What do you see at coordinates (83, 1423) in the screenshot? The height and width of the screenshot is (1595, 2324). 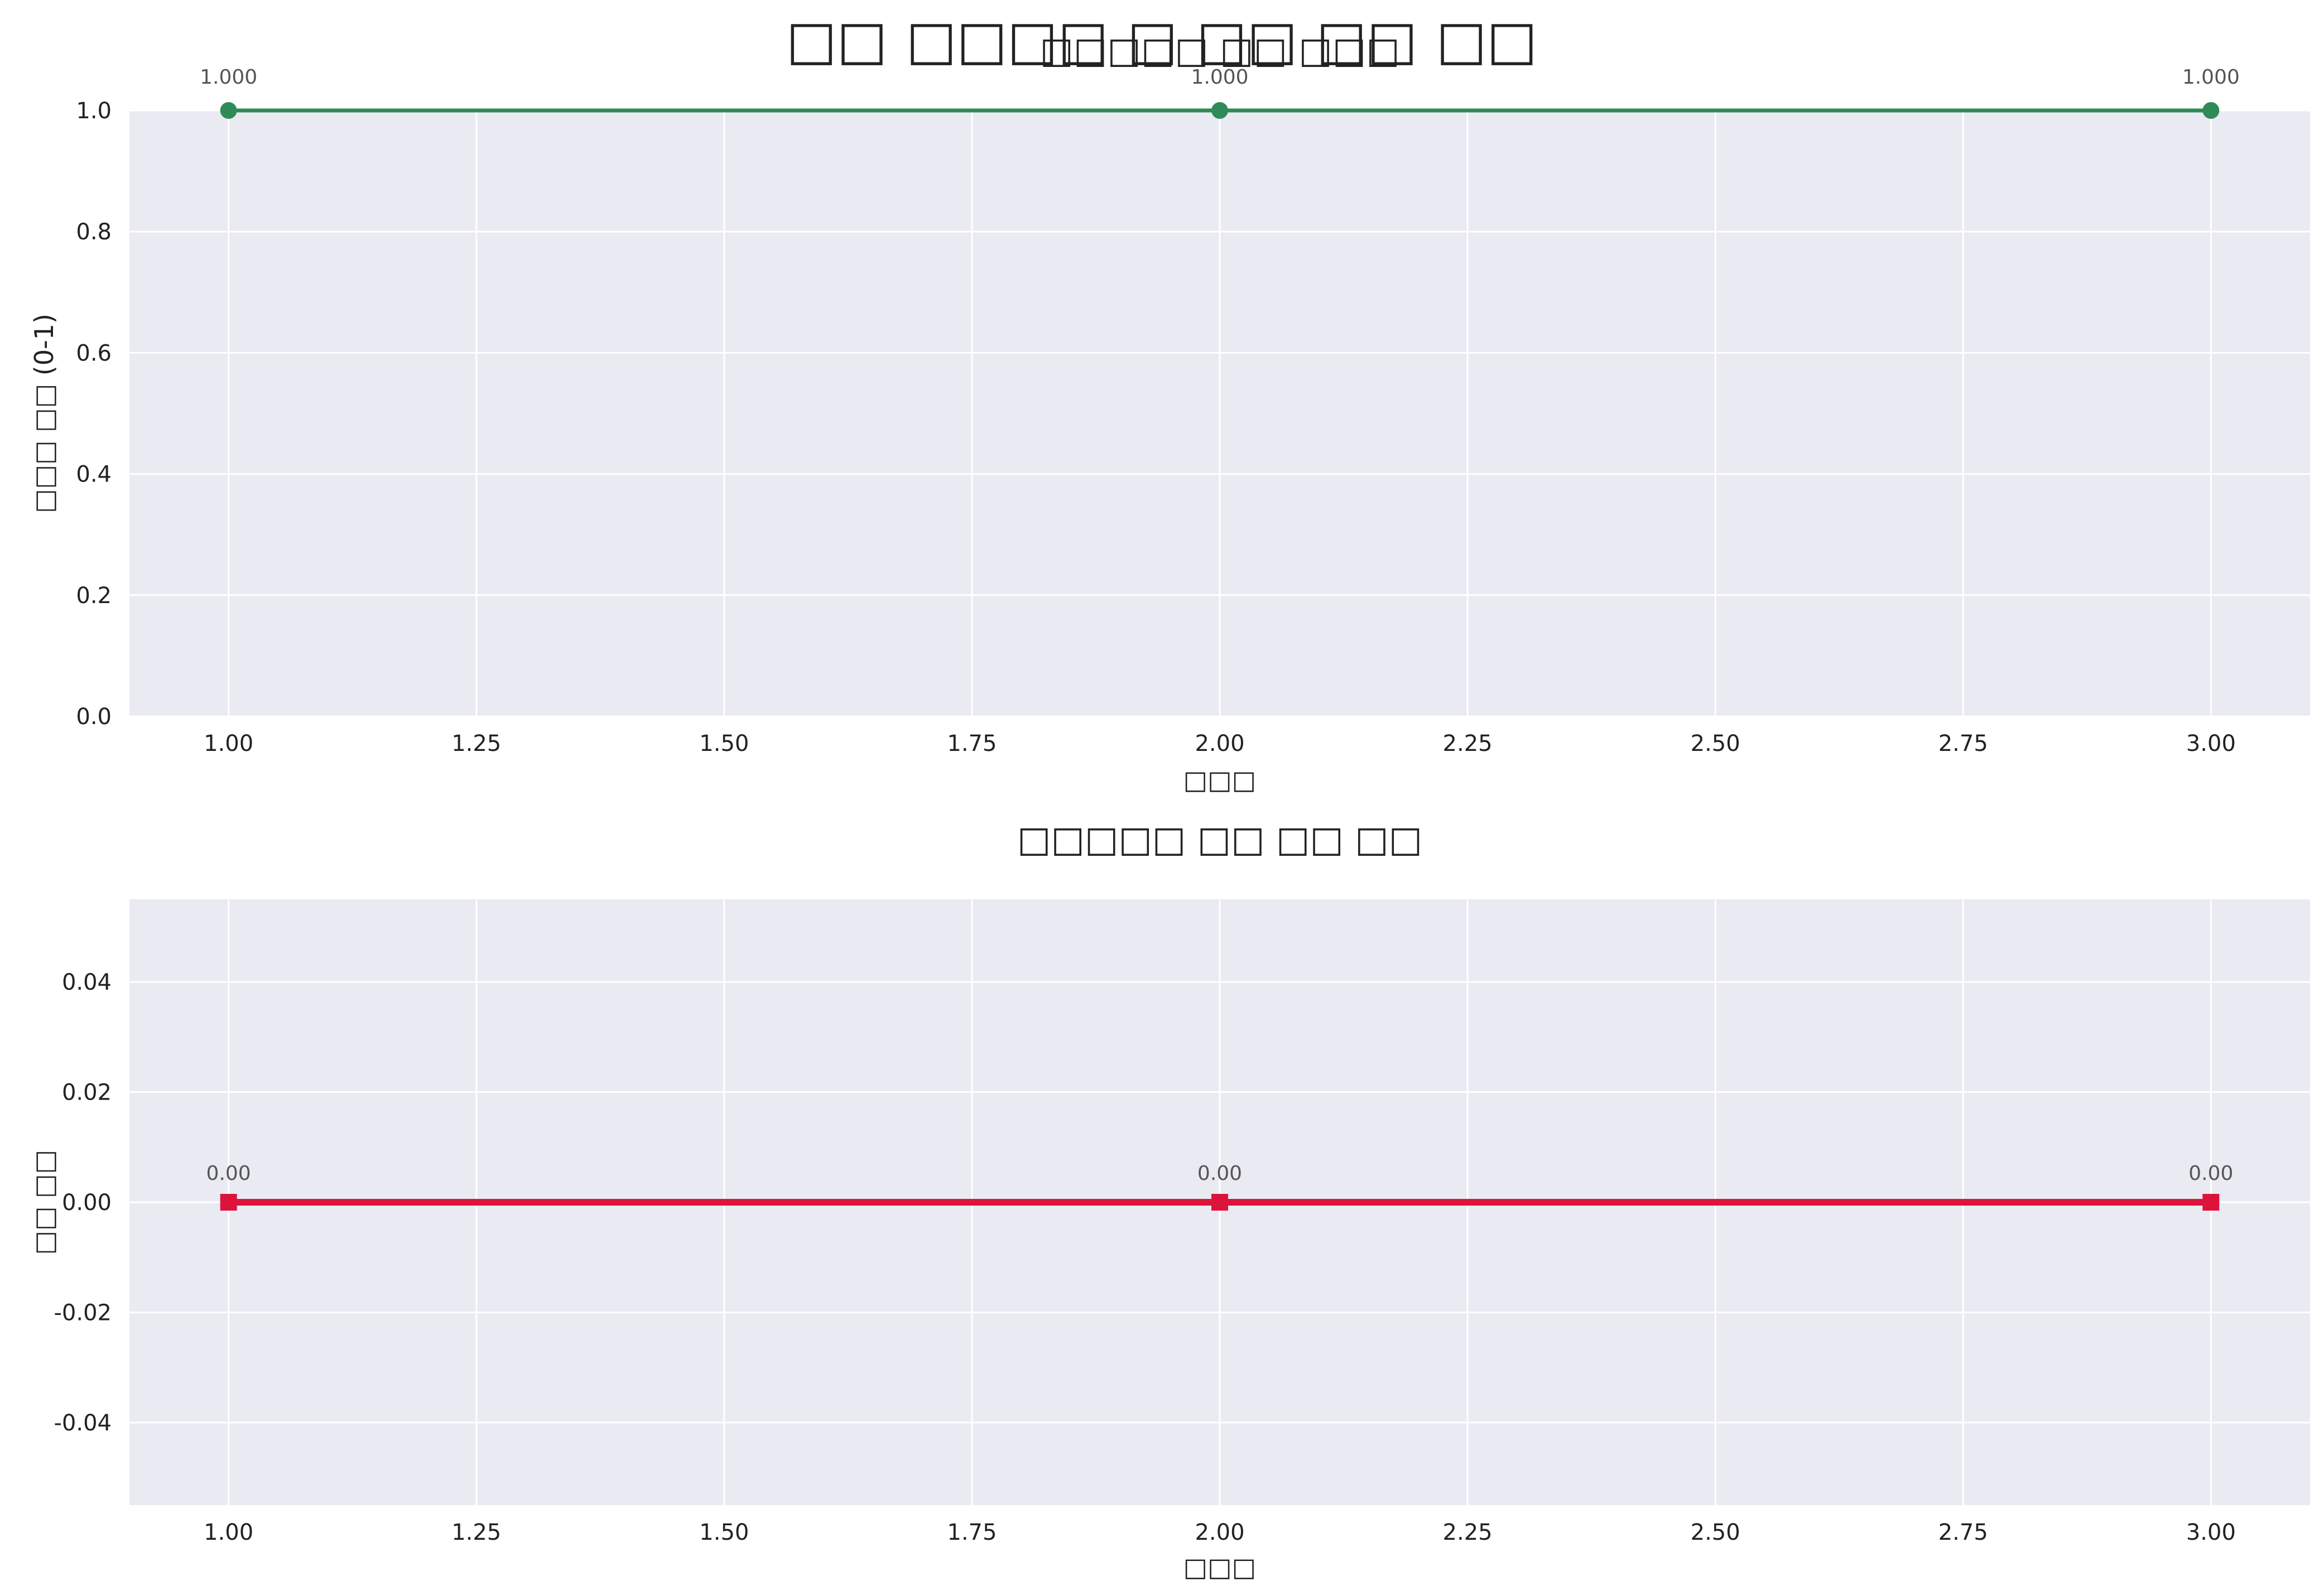 I see `y-tick-label: -0.04` at bounding box center [83, 1423].